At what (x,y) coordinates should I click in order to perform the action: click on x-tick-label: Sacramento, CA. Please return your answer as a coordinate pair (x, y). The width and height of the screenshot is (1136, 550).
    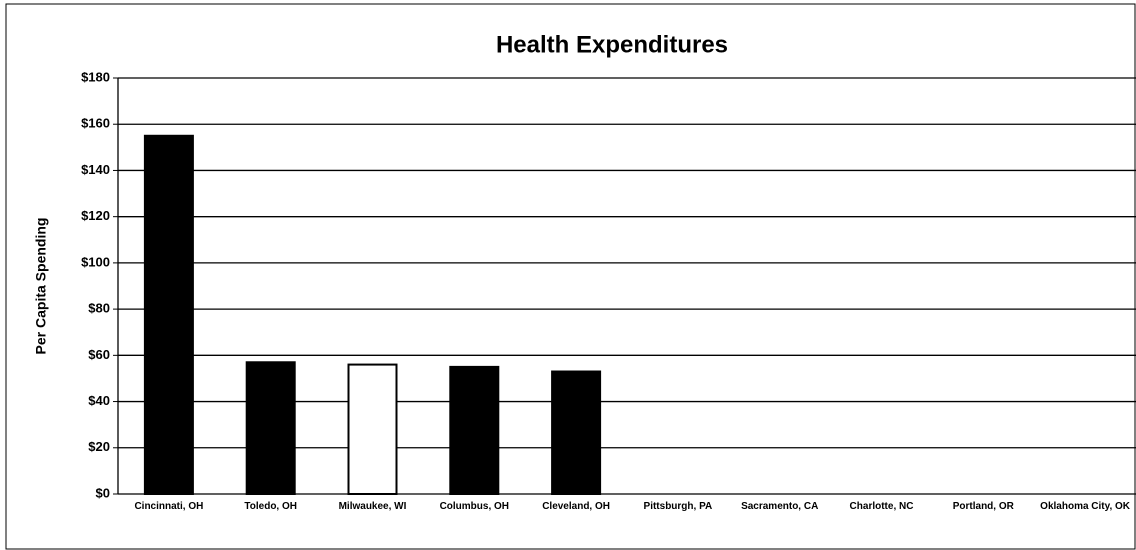
    Looking at the image, I should click on (780, 506).